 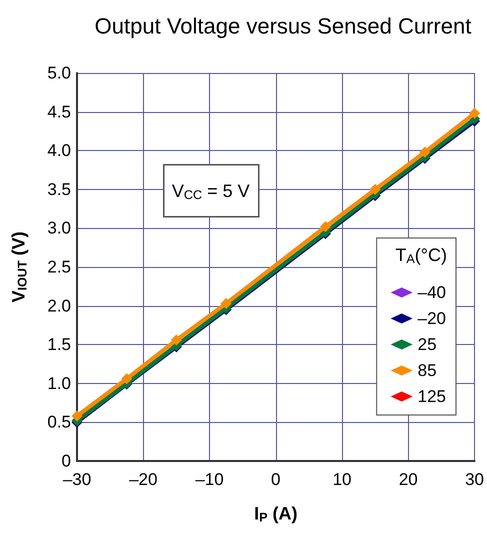 I want to click on y-tick-label: 3.0, so click(x=59, y=228).